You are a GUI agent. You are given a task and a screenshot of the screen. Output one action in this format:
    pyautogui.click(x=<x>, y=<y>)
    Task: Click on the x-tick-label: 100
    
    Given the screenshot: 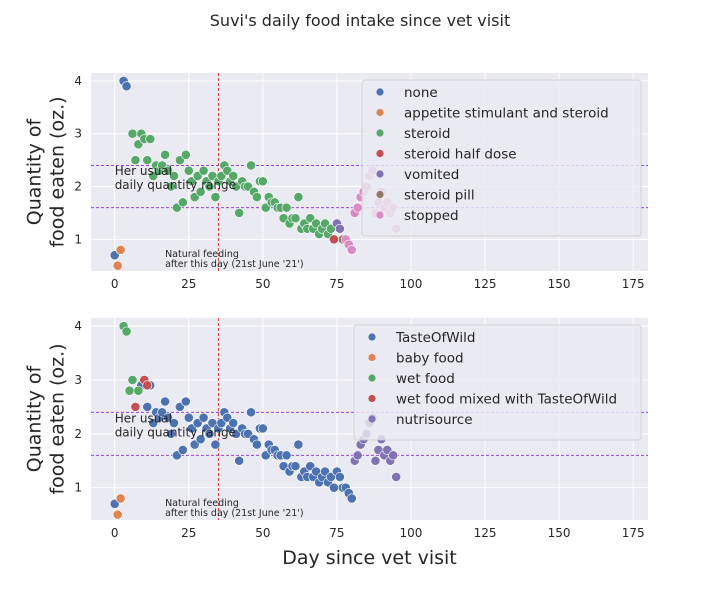 What is the action you would take?
    pyautogui.click(x=411, y=533)
    